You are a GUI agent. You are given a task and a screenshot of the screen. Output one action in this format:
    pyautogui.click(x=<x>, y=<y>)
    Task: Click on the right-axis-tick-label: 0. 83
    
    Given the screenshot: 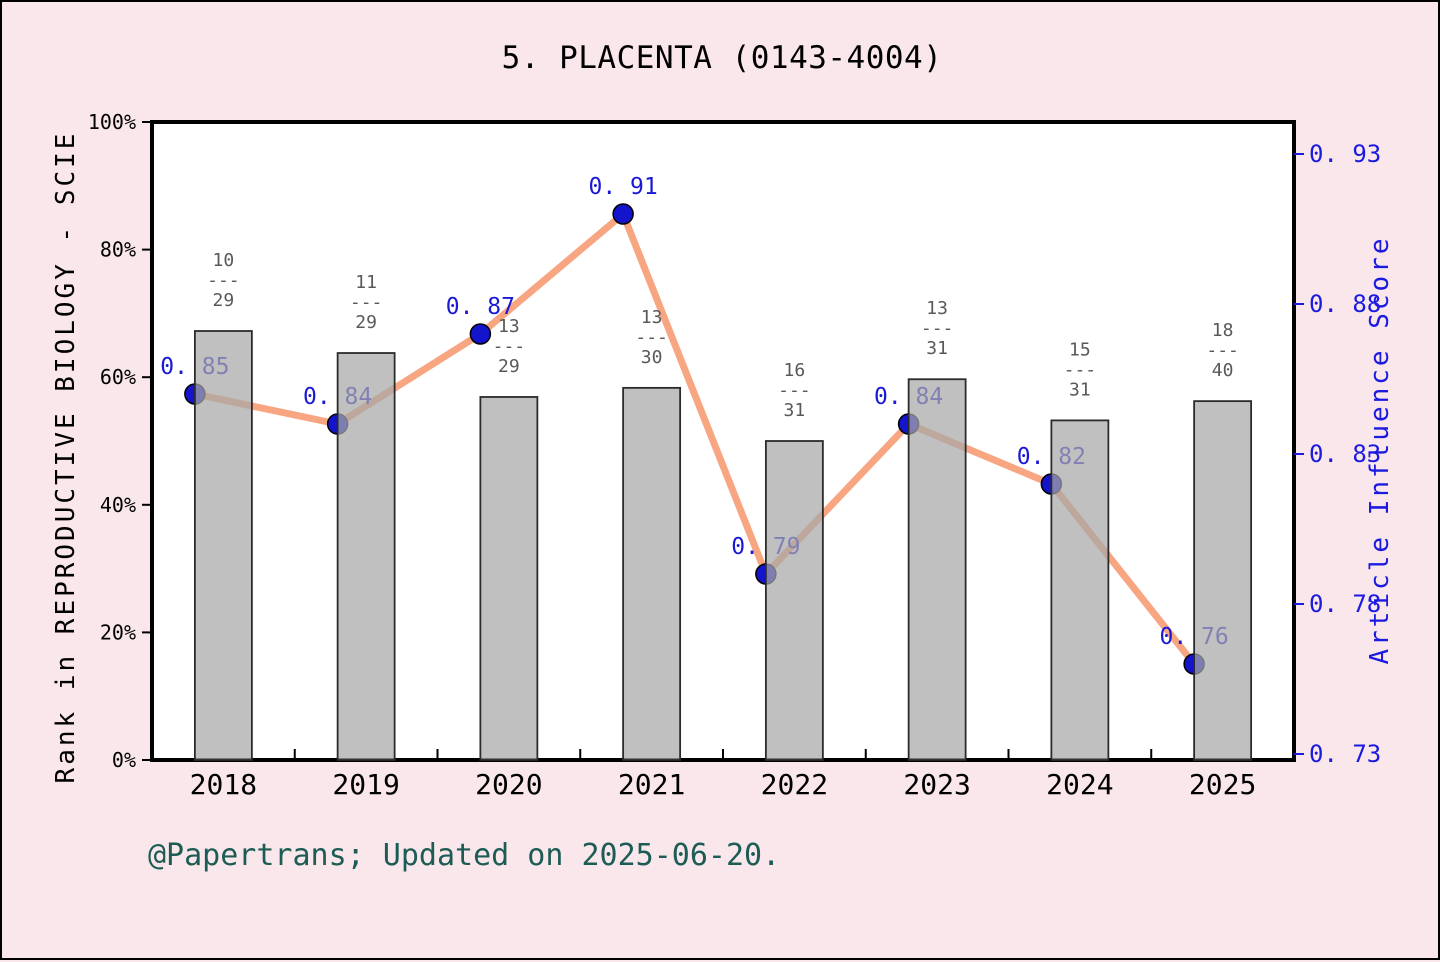 What is the action you would take?
    pyautogui.click(x=1345, y=454)
    